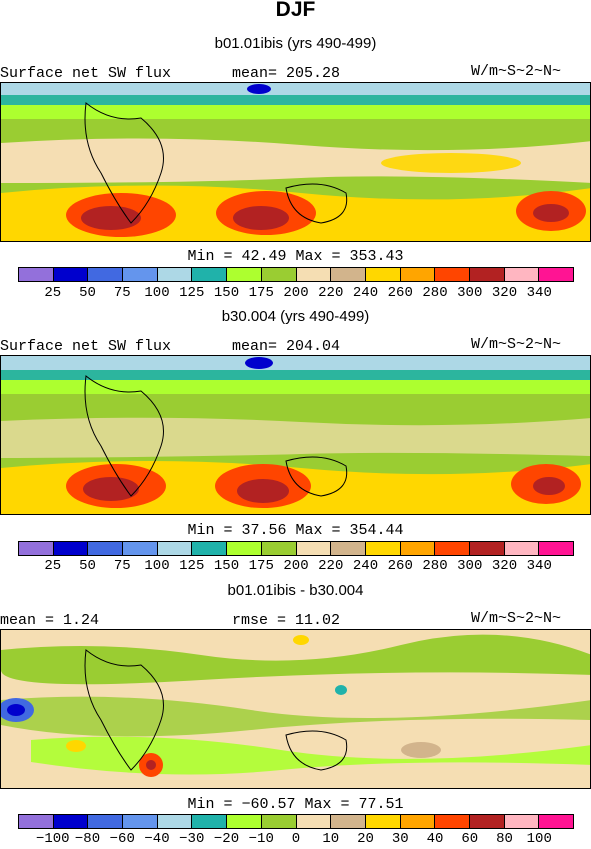 The width and height of the screenshot is (591, 849). Describe the element at coordinates (295, 10) in the screenshot. I see `figure-title: DJF` at that location.